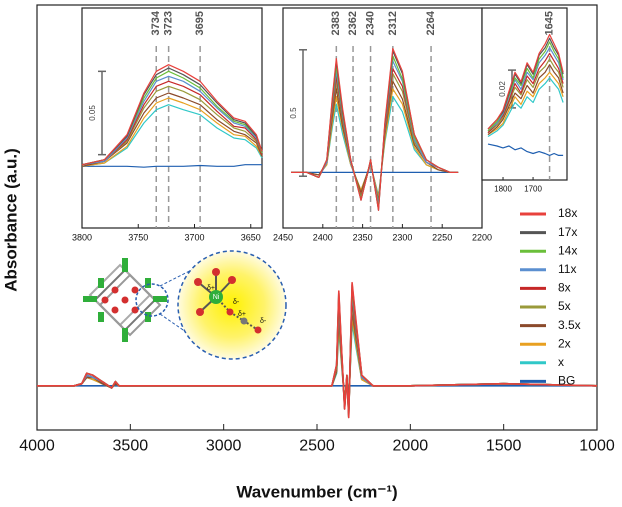 This screenshot has width=622, height=507. I want to click on marker-label: 2362, so click(353, 23).